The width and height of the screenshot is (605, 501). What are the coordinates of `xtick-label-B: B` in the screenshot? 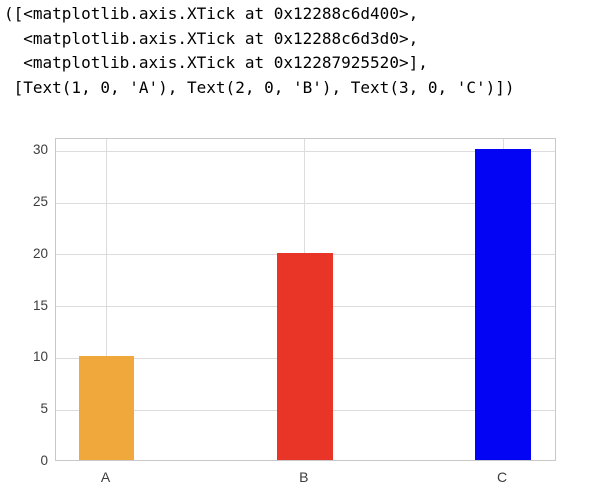 It's located at (304, 477).